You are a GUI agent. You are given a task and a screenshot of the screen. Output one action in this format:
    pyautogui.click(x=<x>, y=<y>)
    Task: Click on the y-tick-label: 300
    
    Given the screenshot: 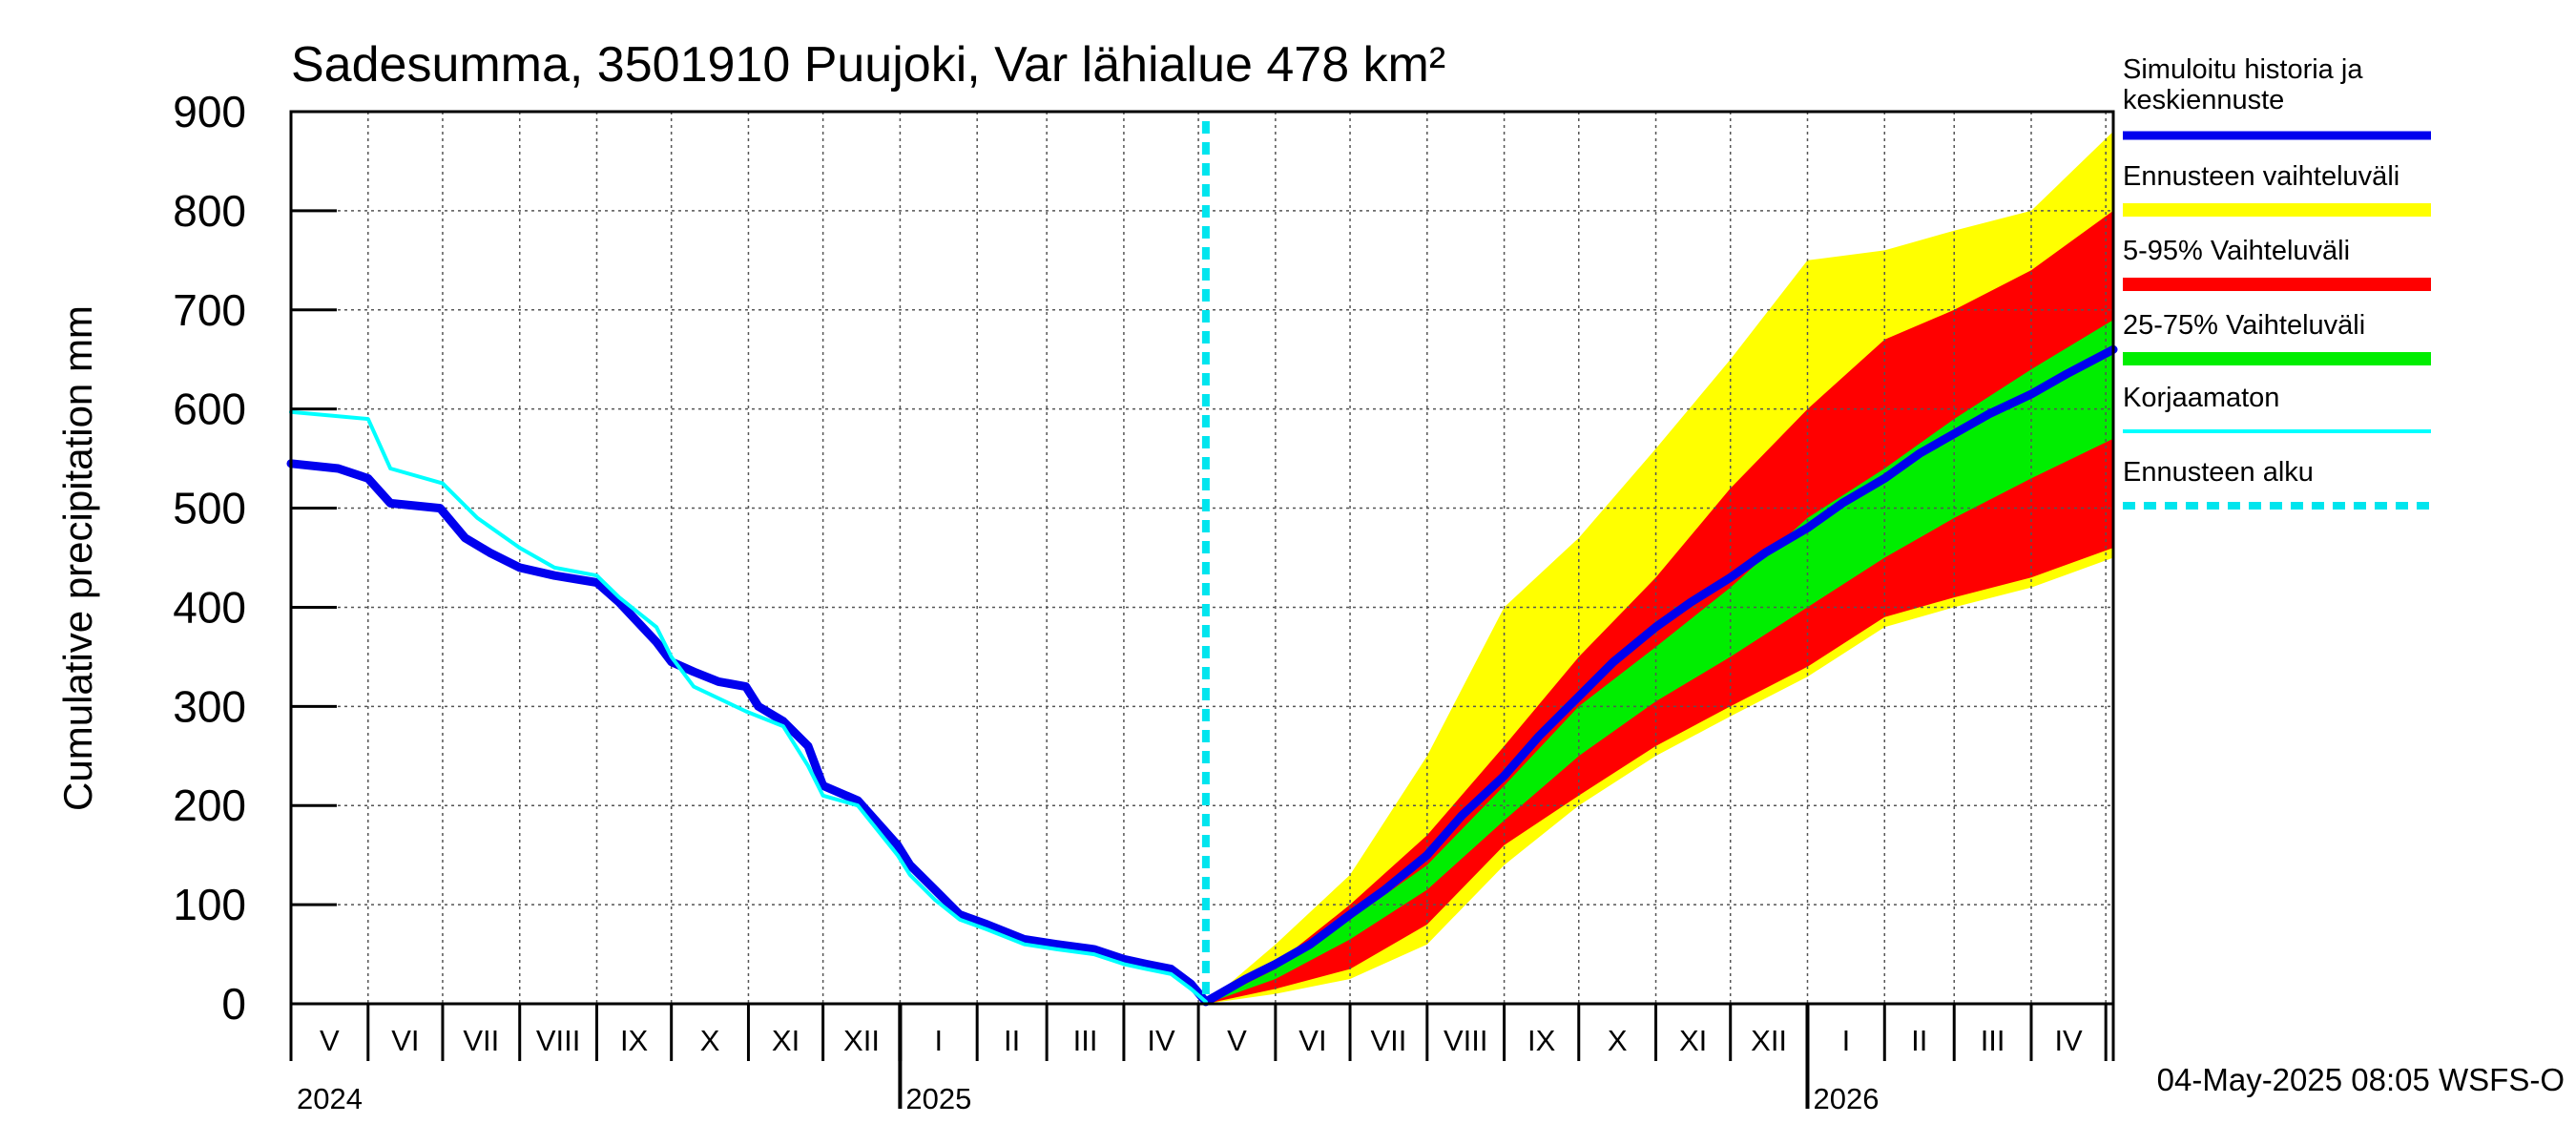 What is the action you would take?
    pyautogui.click(x=209, y=706)
    